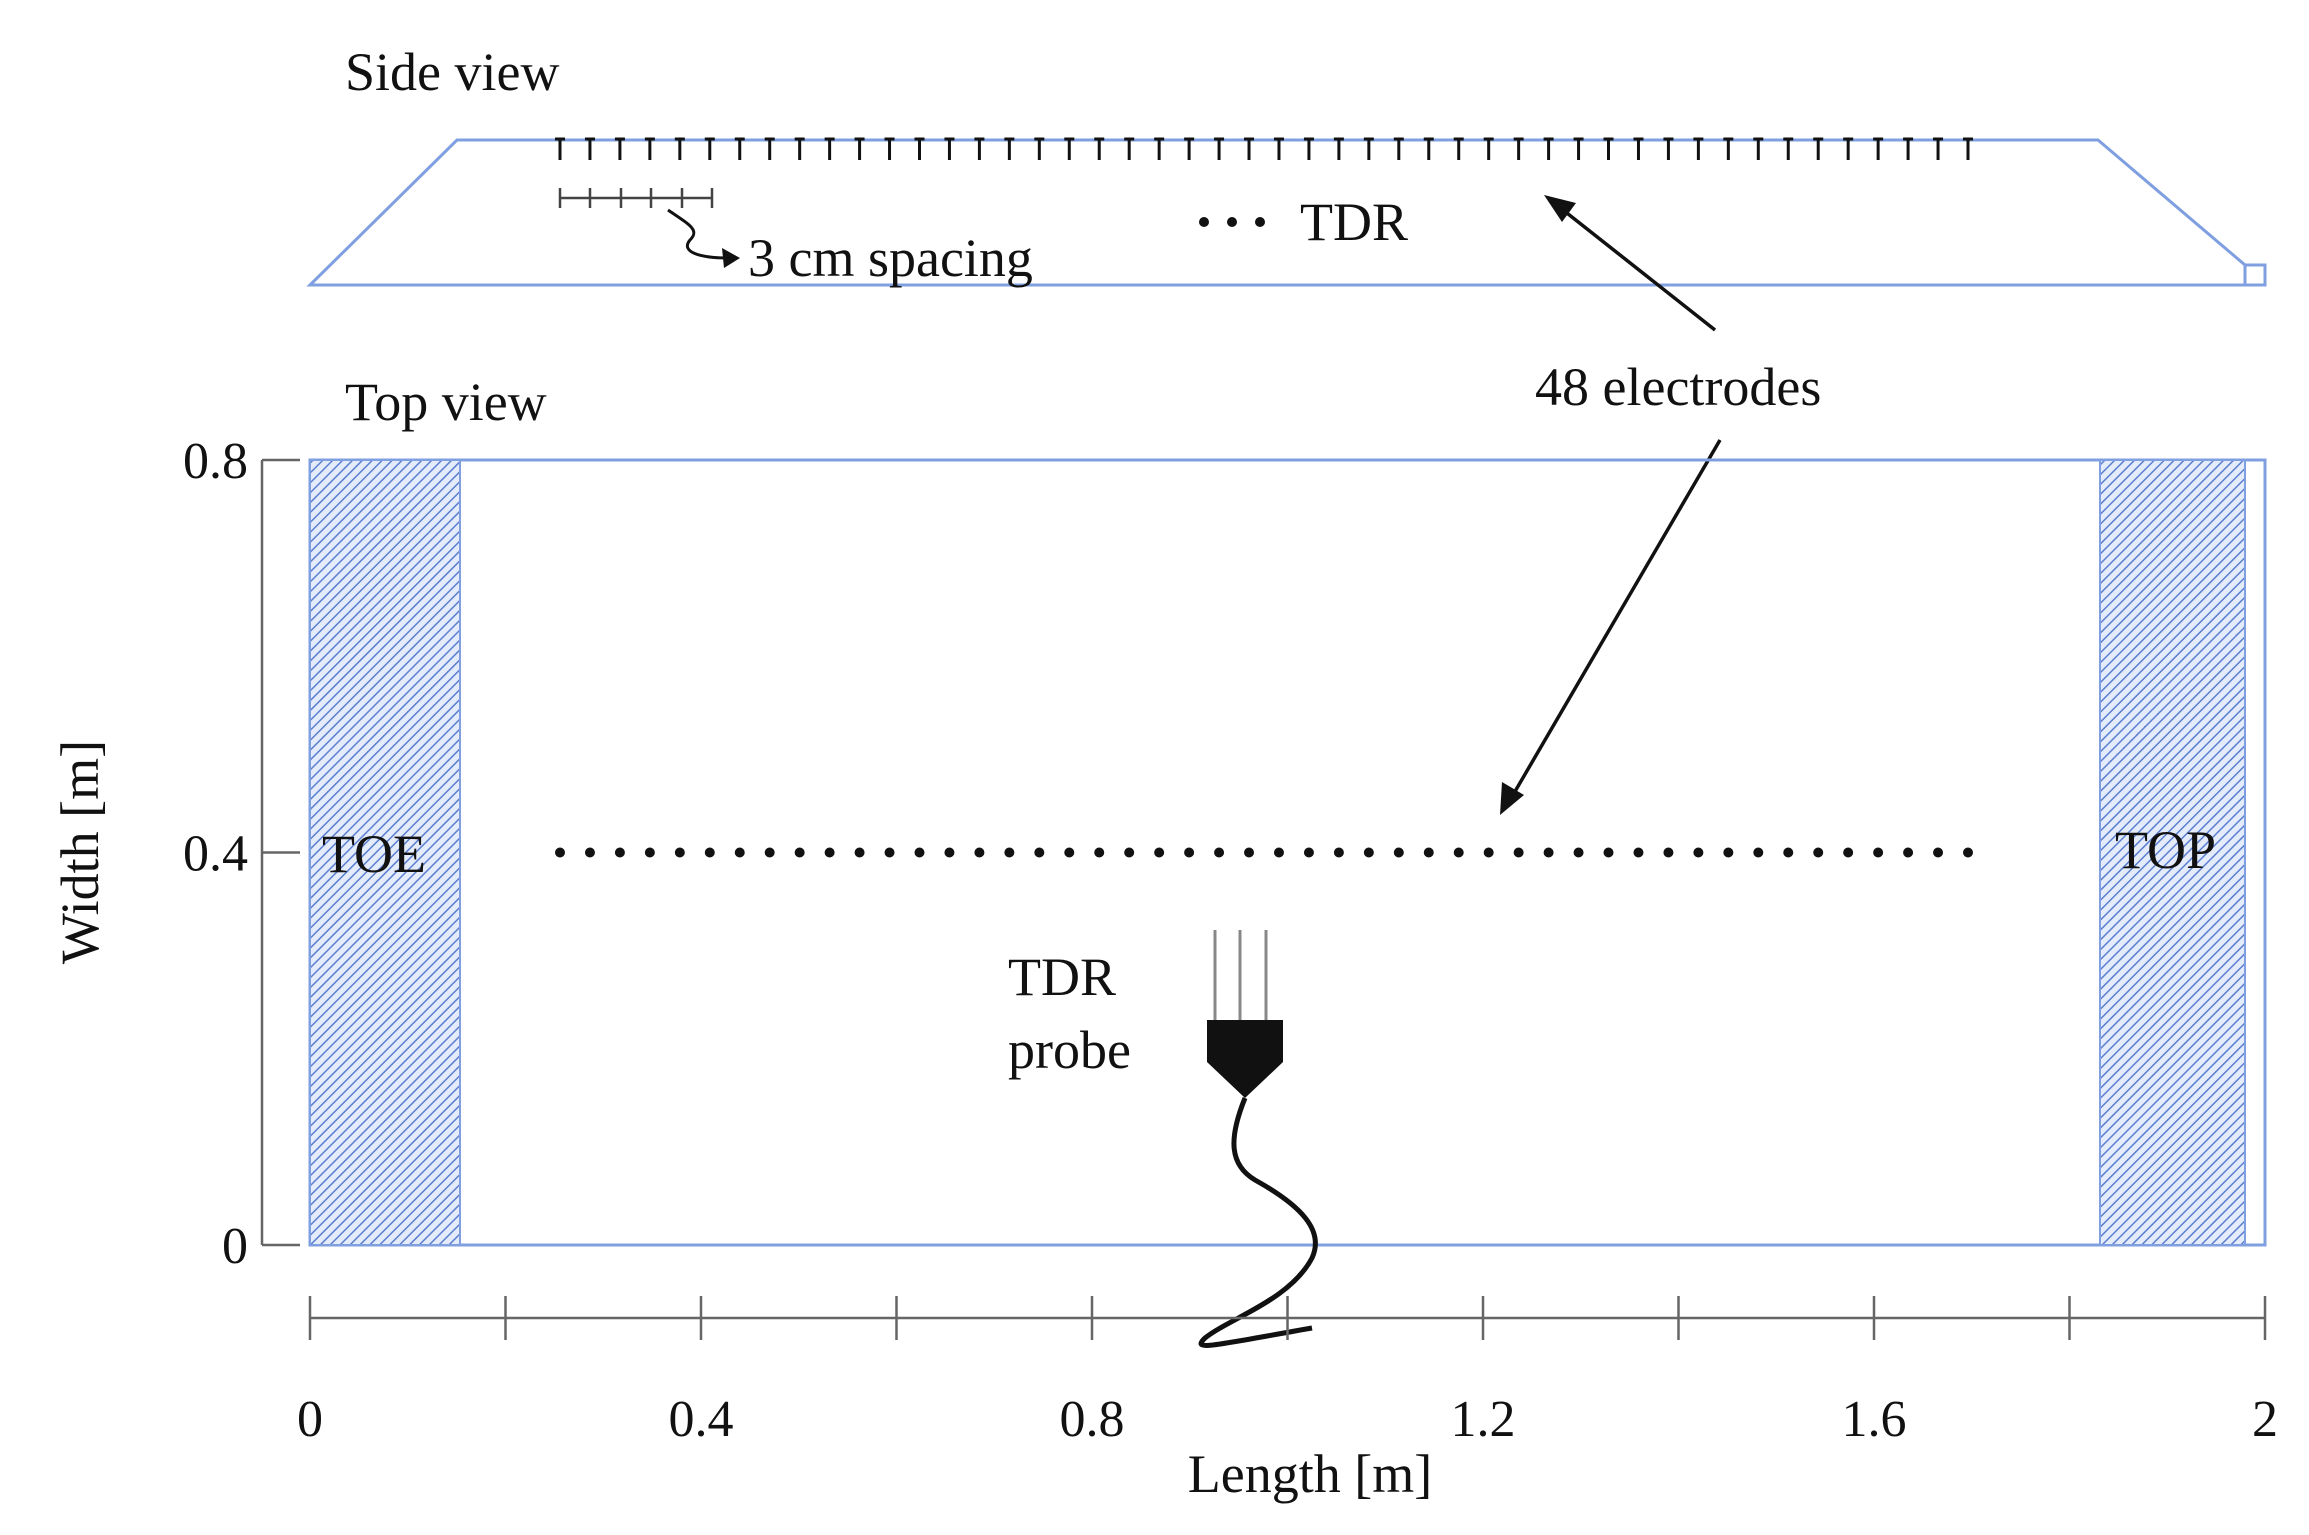  Describe the element at coordinates (1258, 1139) in the screenshot. I see `tdr-probe` at that location.